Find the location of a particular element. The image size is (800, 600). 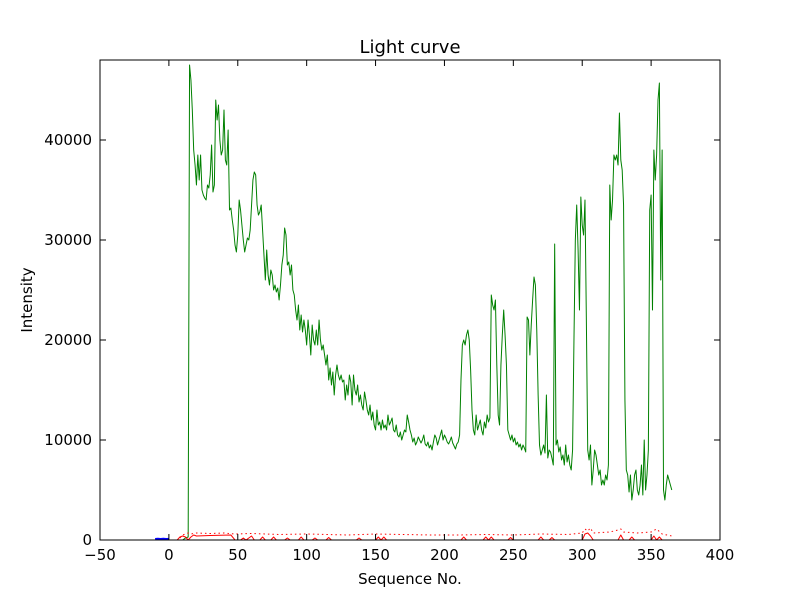

y-tick-label: 0 is located at coordinates (87, 540).